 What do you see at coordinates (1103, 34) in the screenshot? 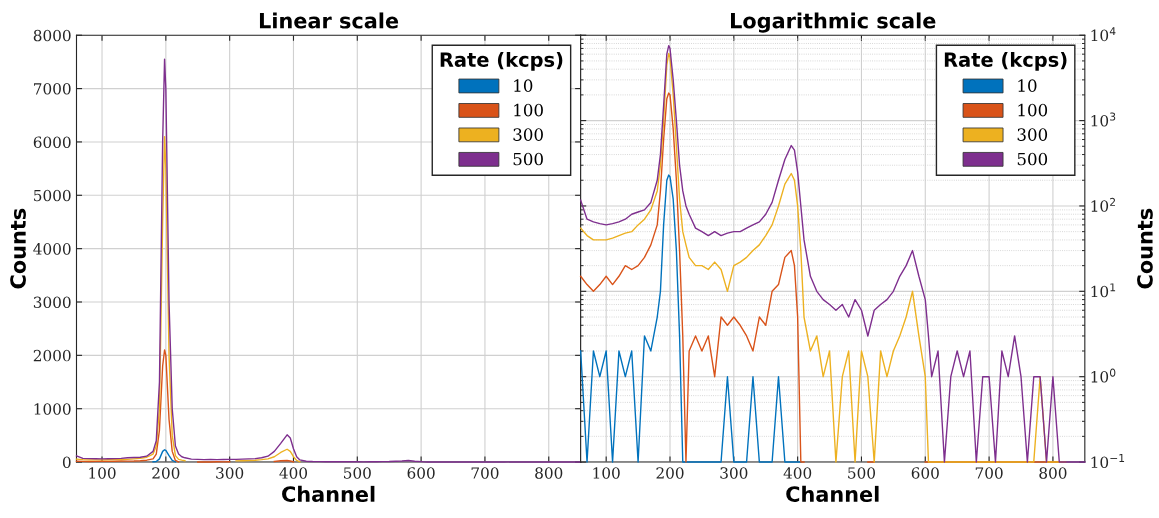
I see `y2-tick-label: 10$^{4}$` at bounding box center [1103, 34].